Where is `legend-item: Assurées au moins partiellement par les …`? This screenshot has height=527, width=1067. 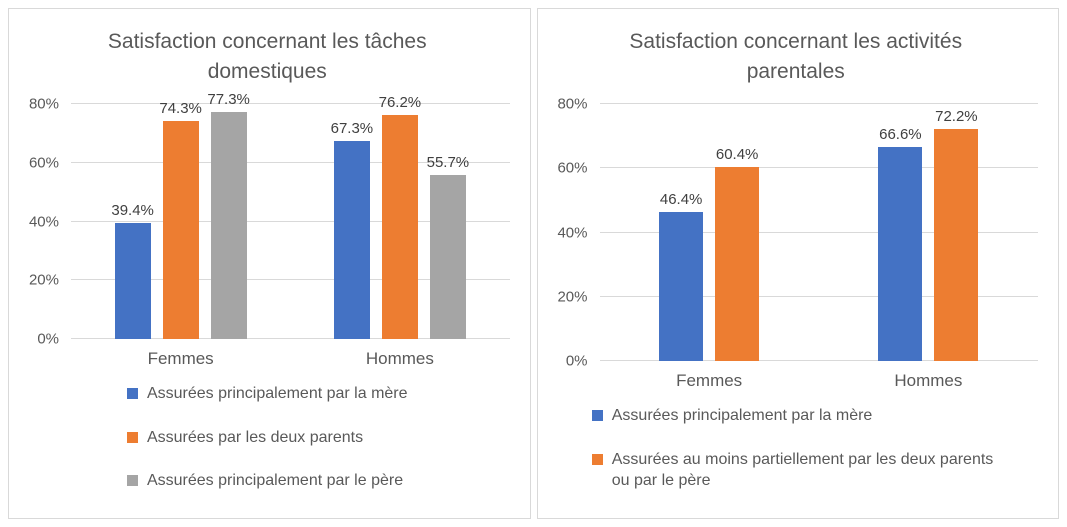 legend-item: Assurées au moins partiellement par les … is located at coordinates (795, 470).